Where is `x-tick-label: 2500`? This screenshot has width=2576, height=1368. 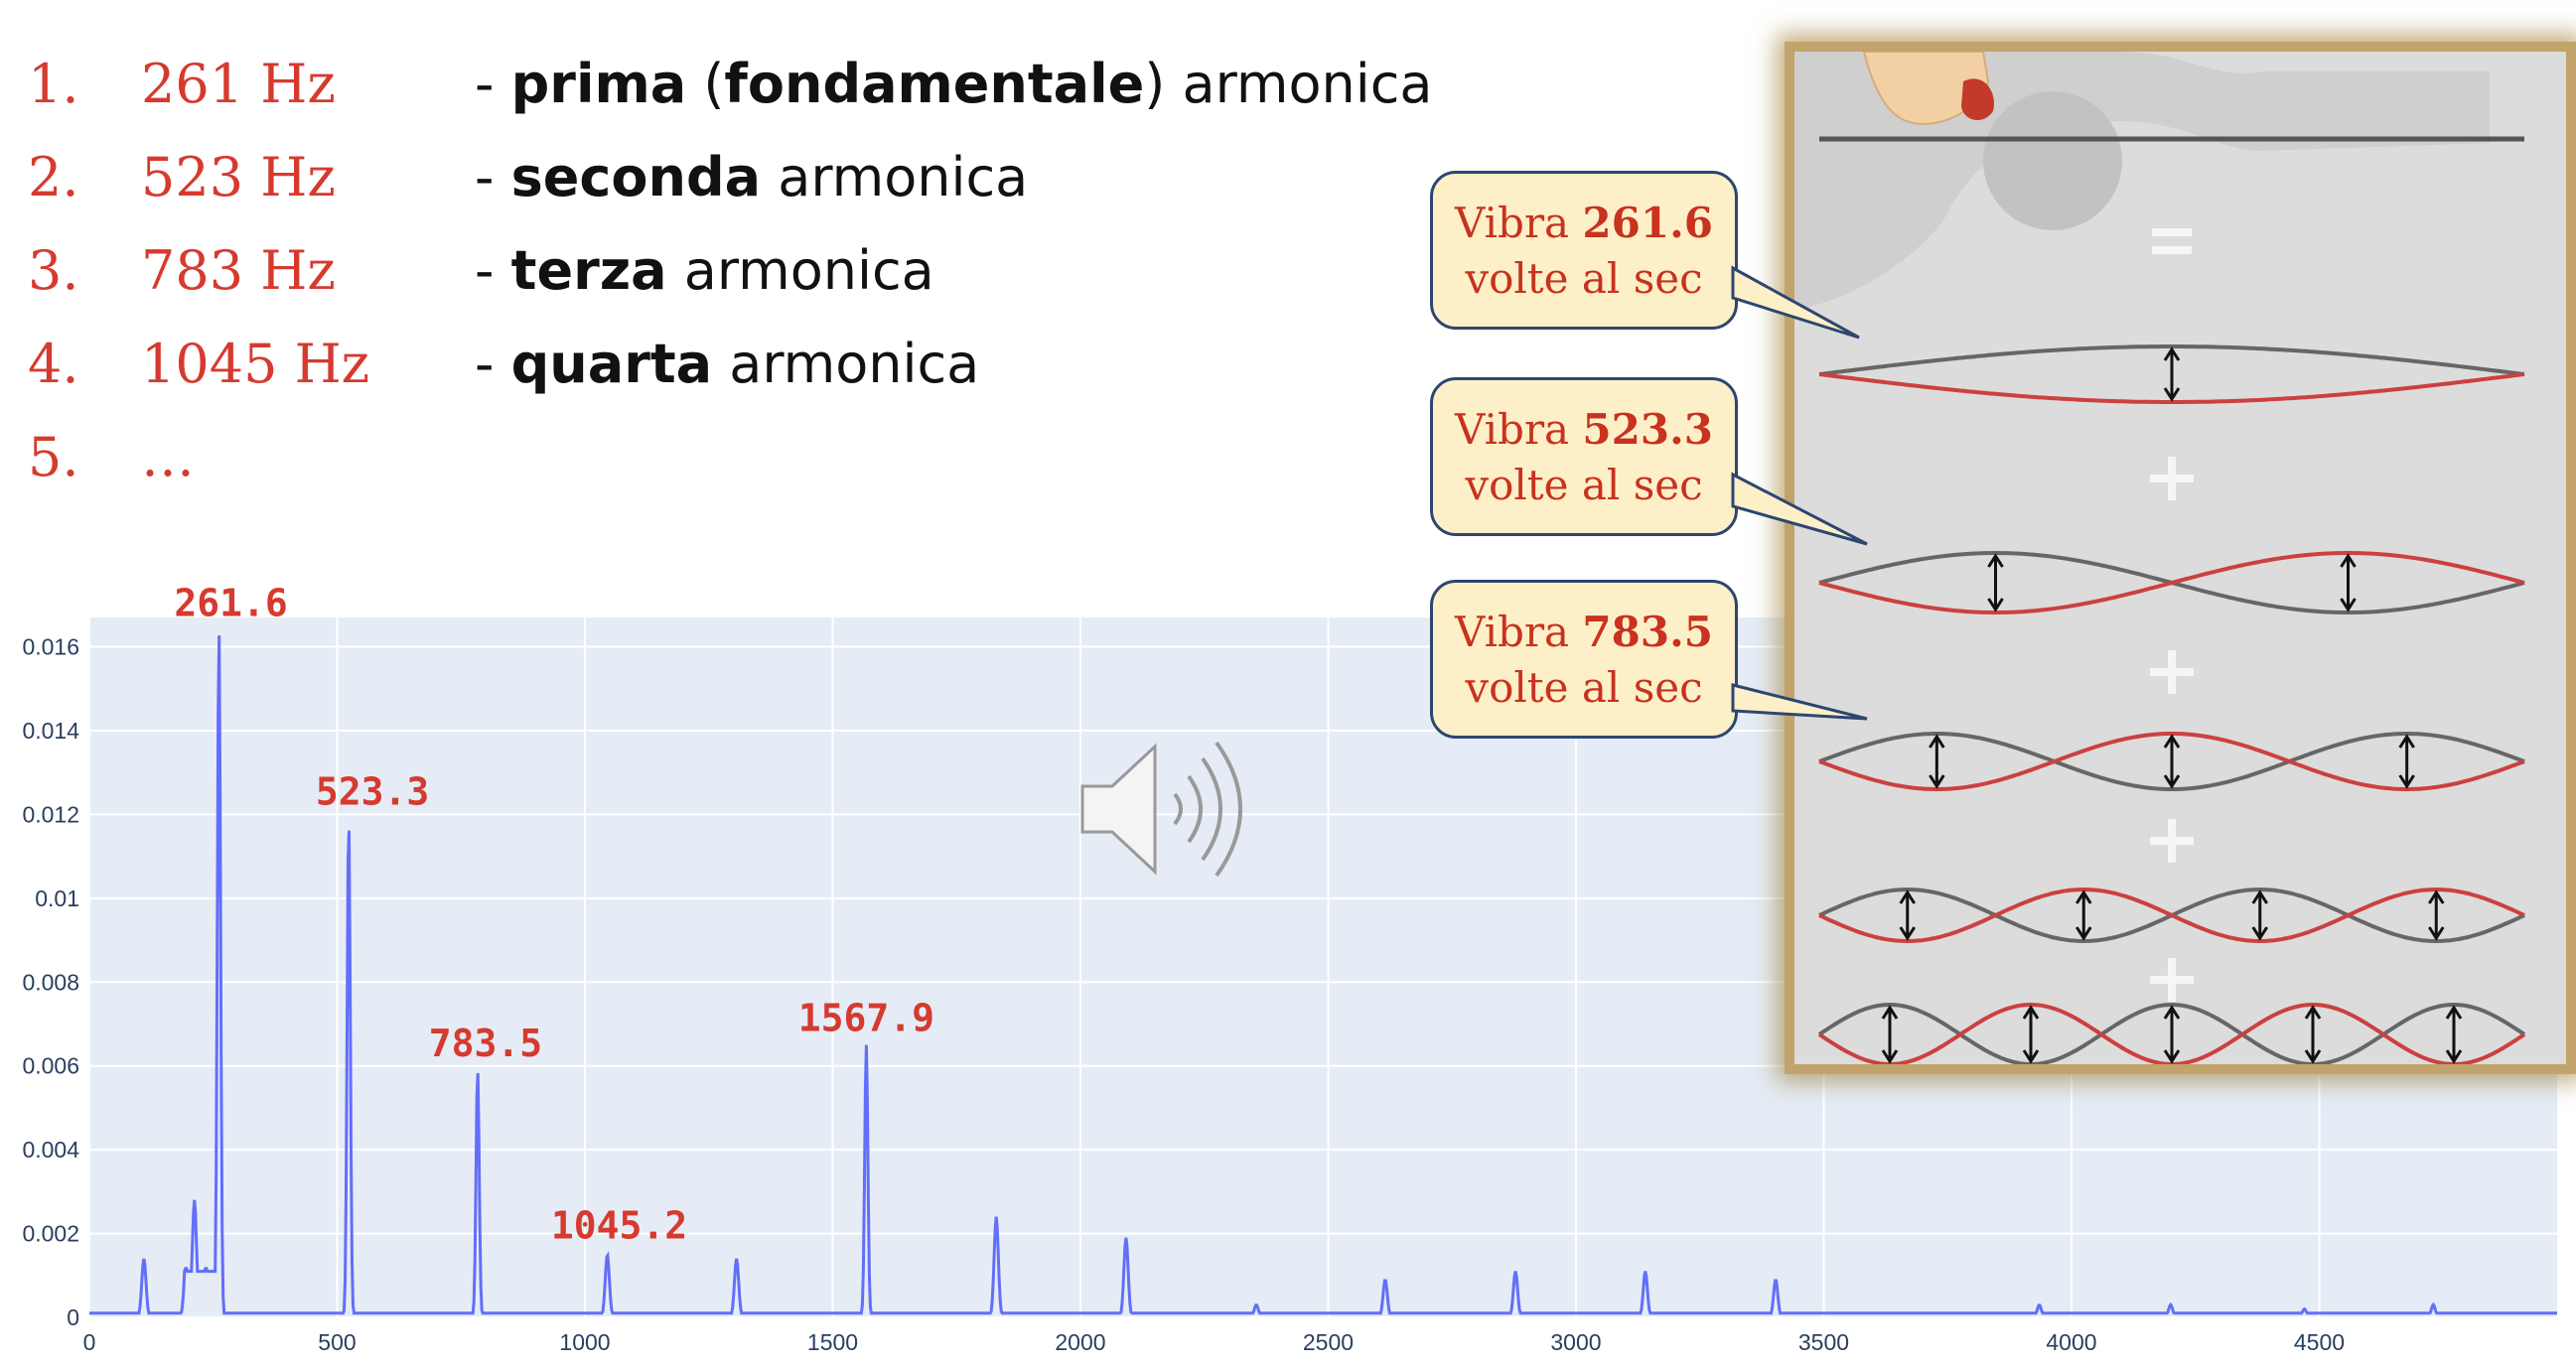 x-tick-label: 2500 is located at coordinates (1329, 1342).